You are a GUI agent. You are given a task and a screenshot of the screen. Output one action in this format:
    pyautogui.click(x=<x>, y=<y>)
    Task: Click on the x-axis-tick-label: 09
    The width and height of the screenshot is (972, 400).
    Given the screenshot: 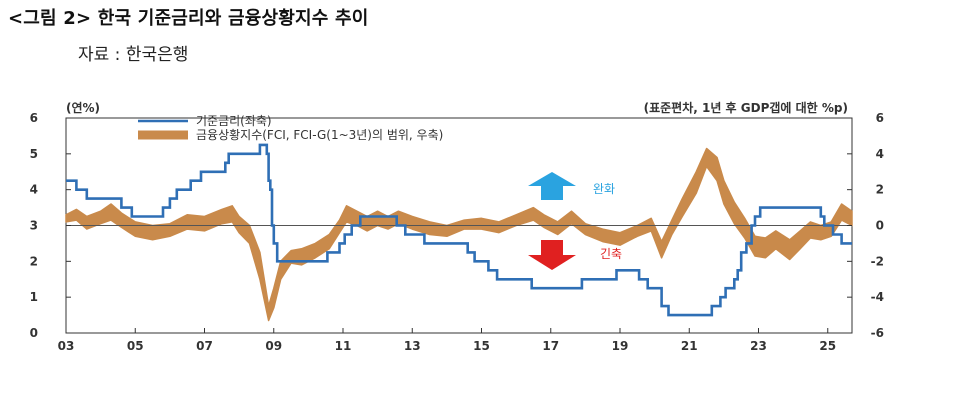 What is the action you would take?
    pyautogui.click(x=273, y=346)
    